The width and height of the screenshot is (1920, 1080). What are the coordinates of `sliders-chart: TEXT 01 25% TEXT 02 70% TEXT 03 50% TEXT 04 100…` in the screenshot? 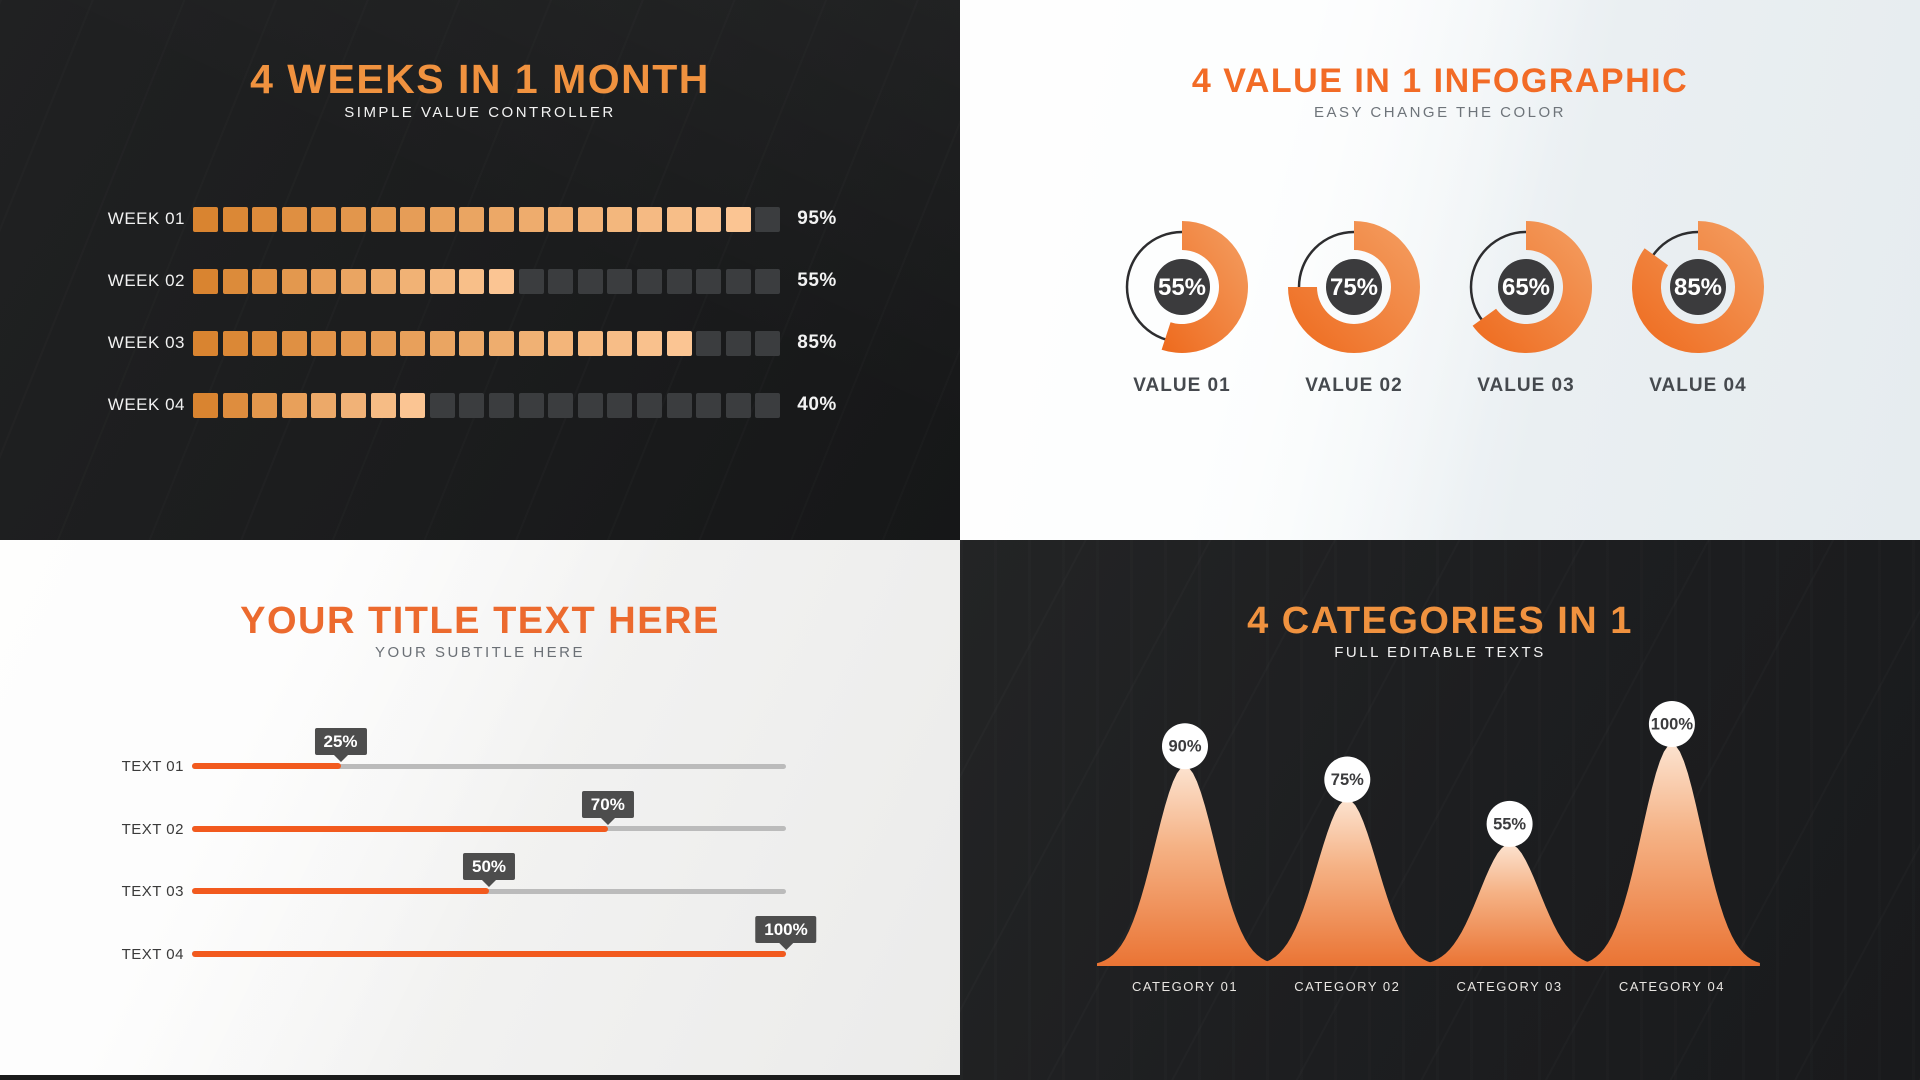 It's located at (480, 835).